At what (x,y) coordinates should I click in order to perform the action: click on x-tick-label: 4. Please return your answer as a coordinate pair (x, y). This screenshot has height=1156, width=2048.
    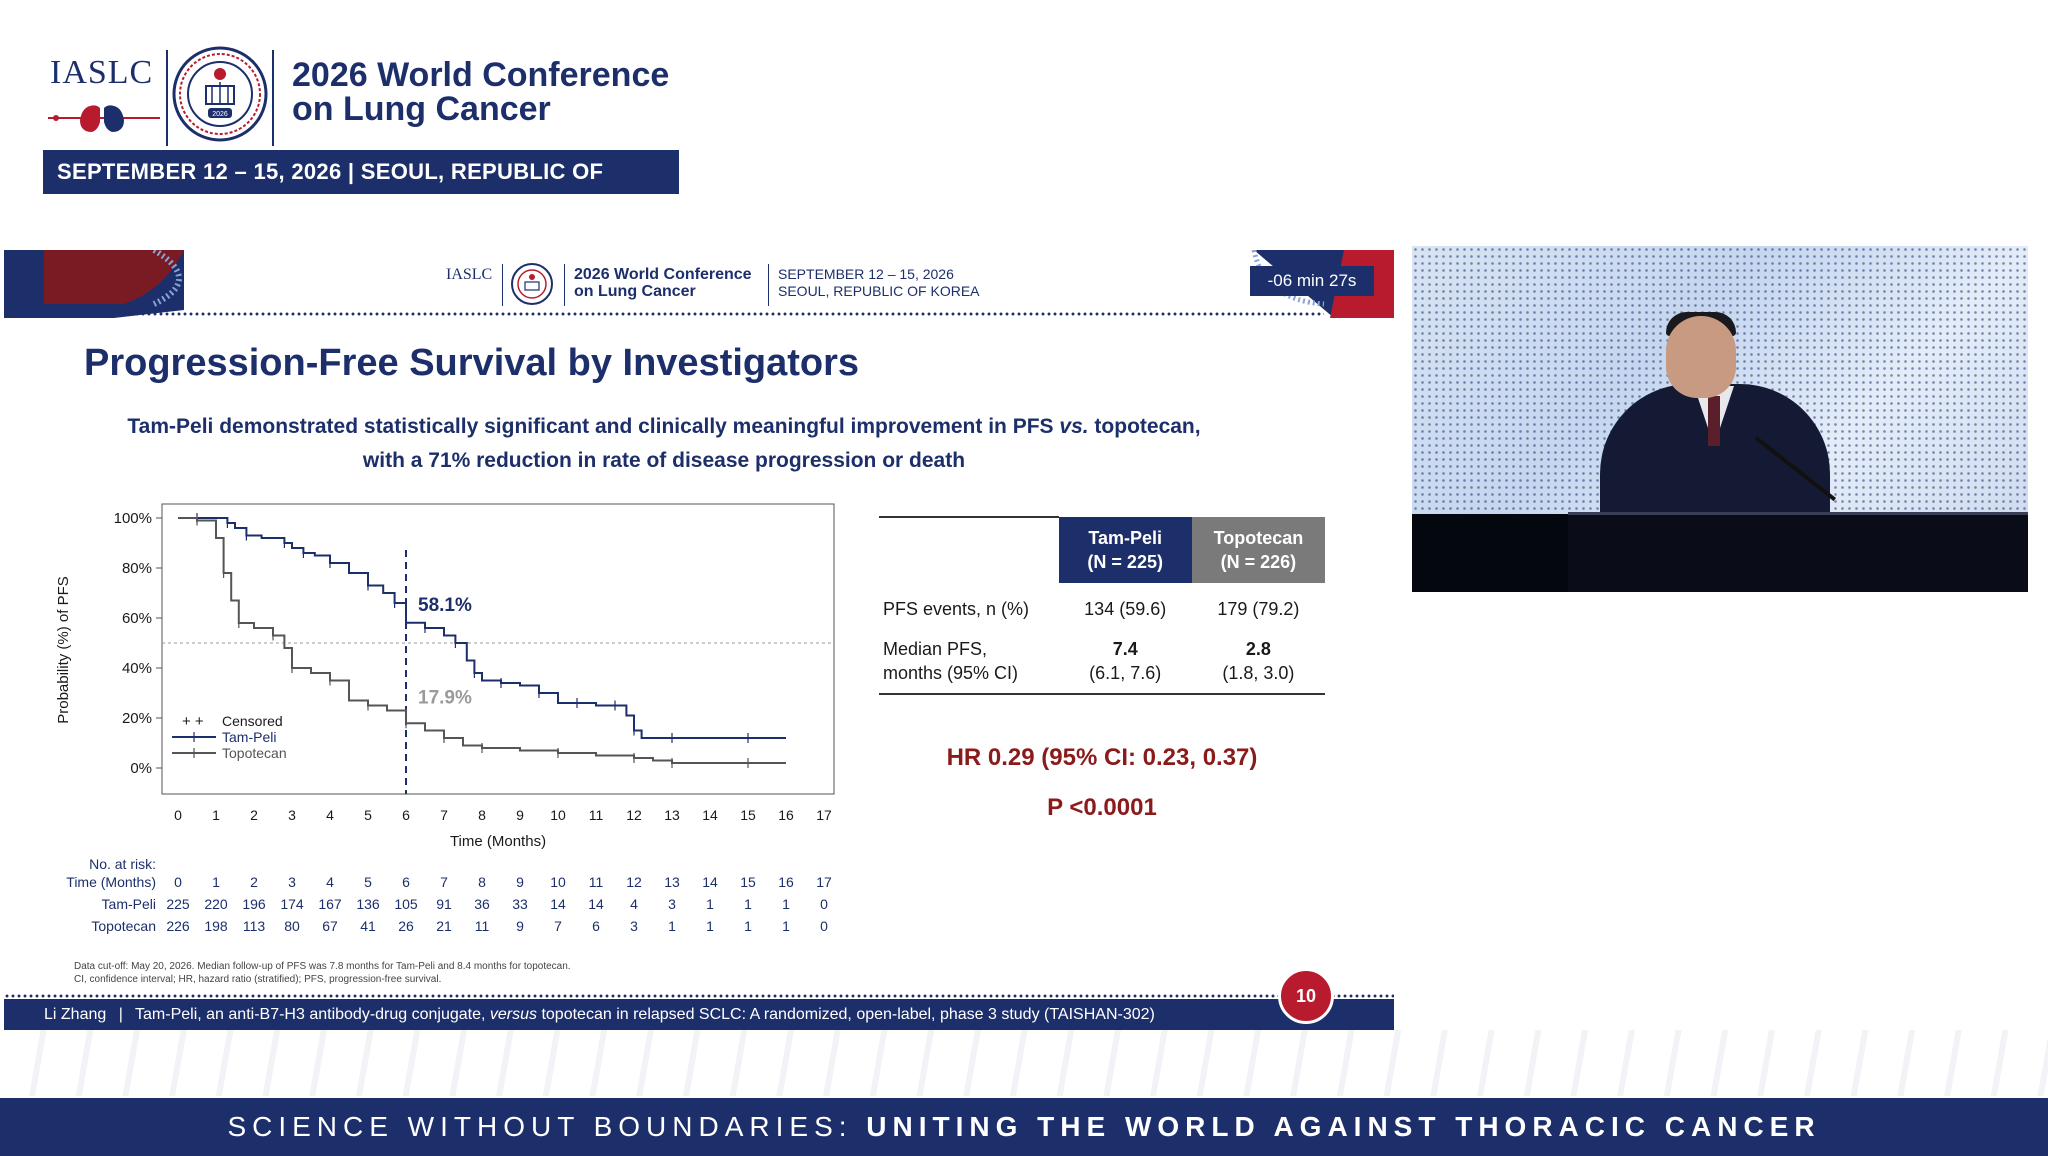
    Looking at the image, I should click on (330, 815).